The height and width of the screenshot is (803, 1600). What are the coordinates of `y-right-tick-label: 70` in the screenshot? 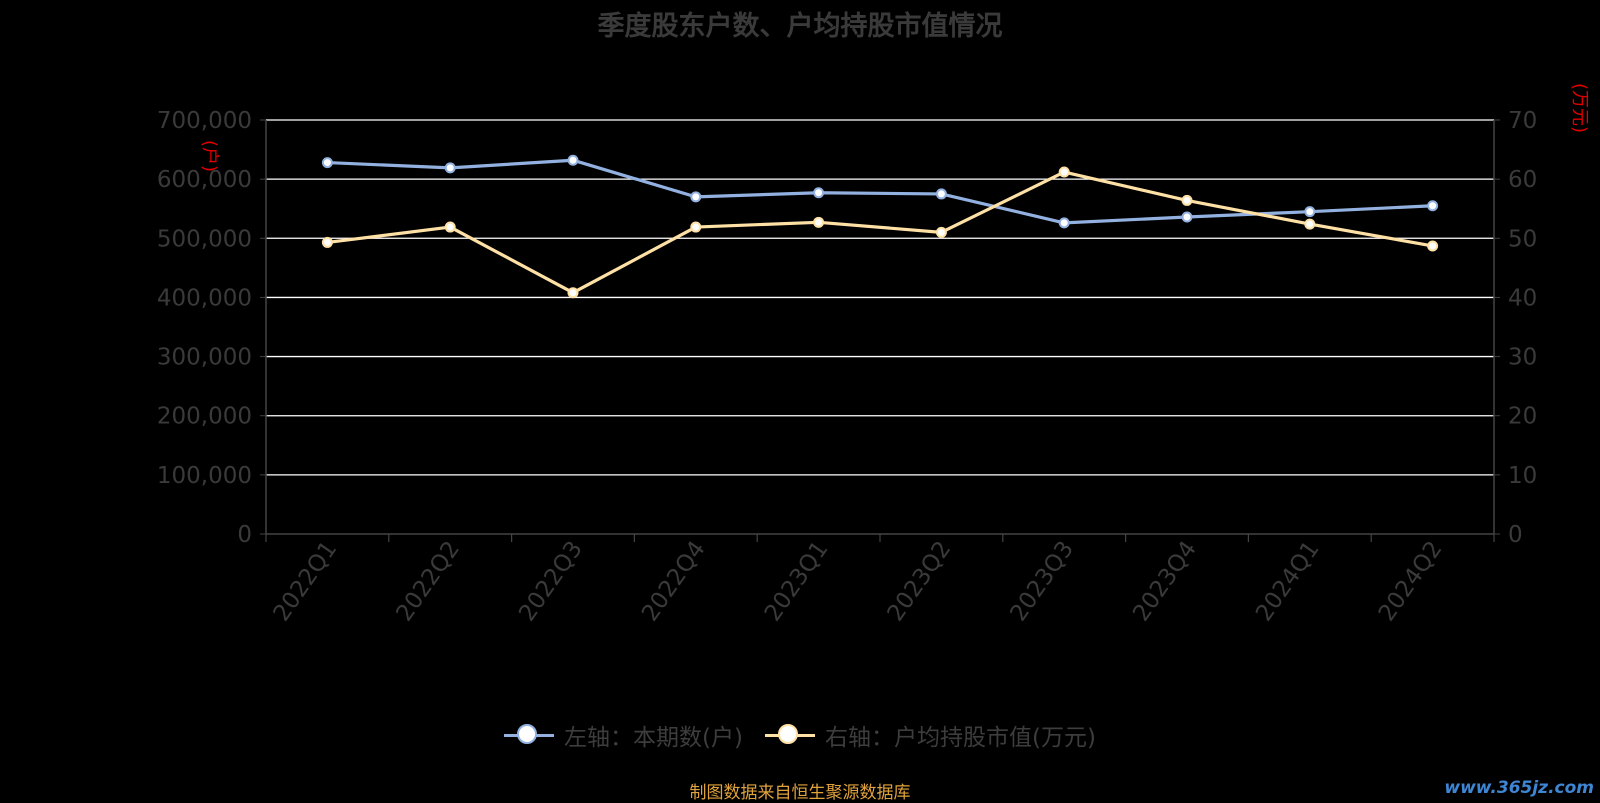 It's located at (1522, 121).